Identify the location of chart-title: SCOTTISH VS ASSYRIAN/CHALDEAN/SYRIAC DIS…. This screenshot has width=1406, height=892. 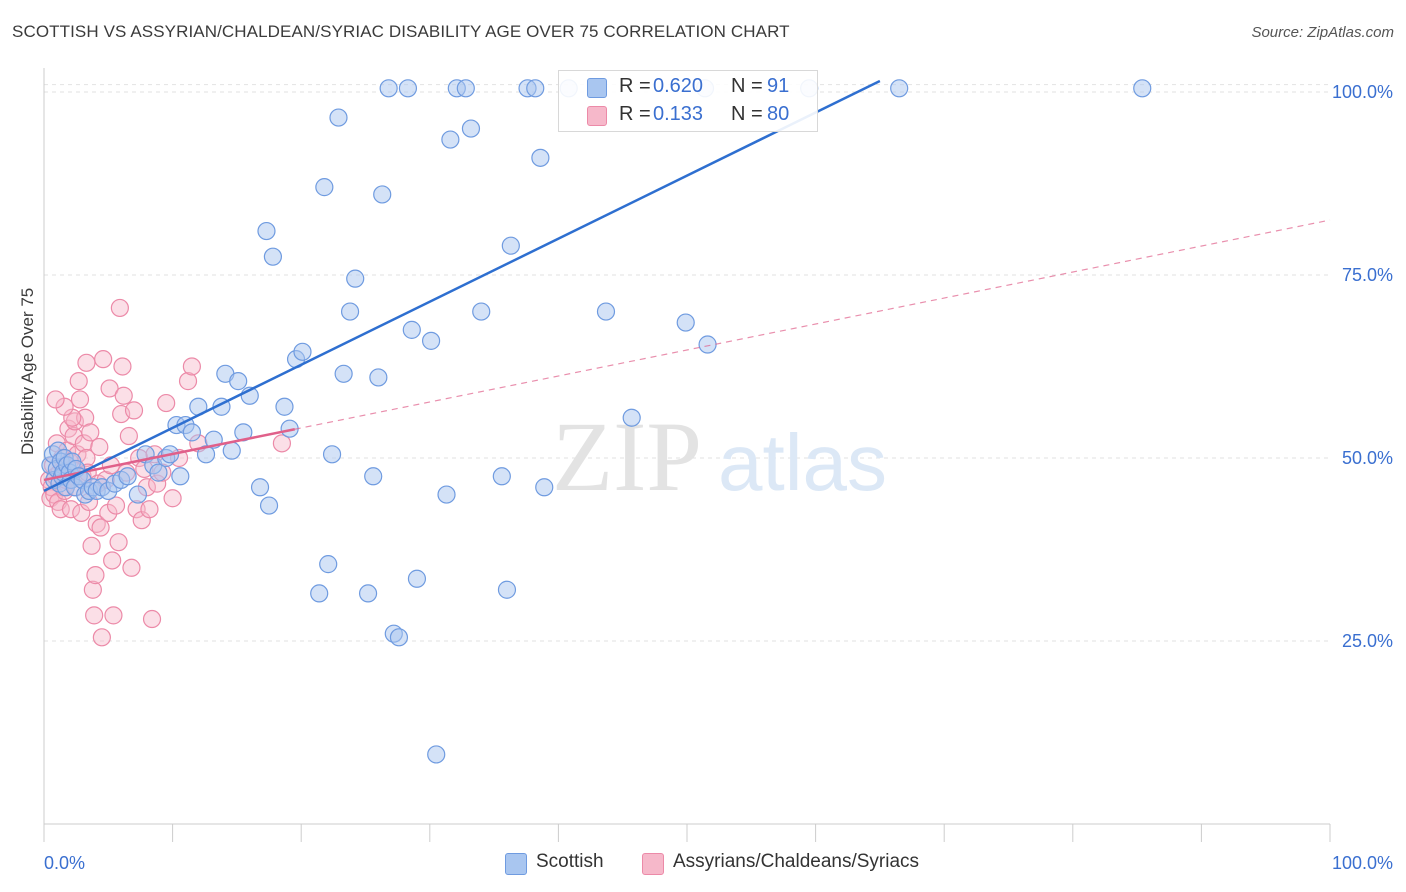
(401, 31).